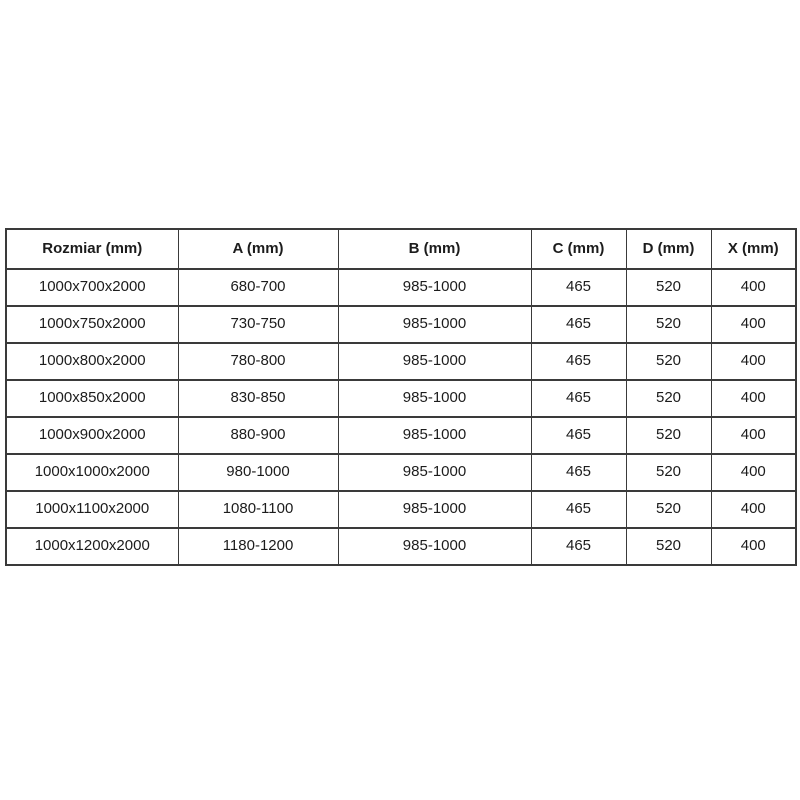 This screenshot has height=800, width=800. I want to click on table-cell: 1000x900x2000, so click(92, 435).